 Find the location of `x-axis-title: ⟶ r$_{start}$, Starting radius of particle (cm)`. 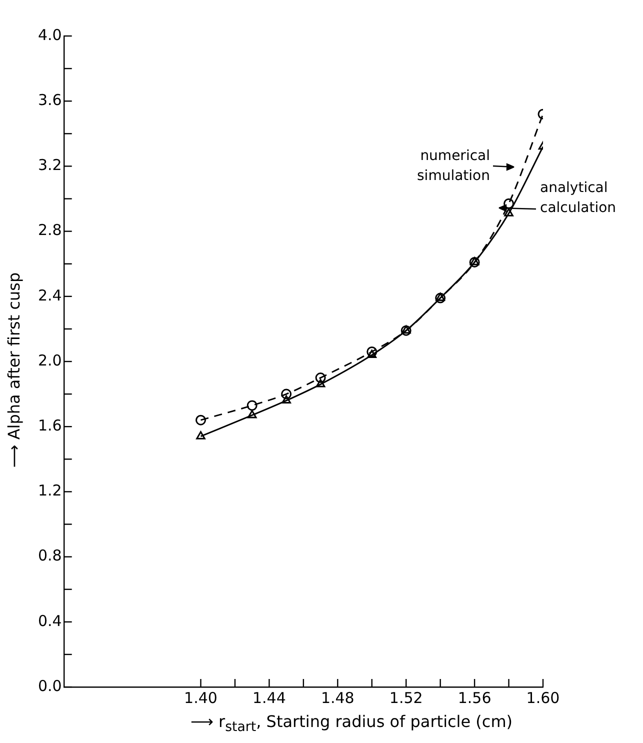

x-axis-title: ⟶ r$_{start}$, Starting radius of particle (cm) is located at coordinates (351, 724).